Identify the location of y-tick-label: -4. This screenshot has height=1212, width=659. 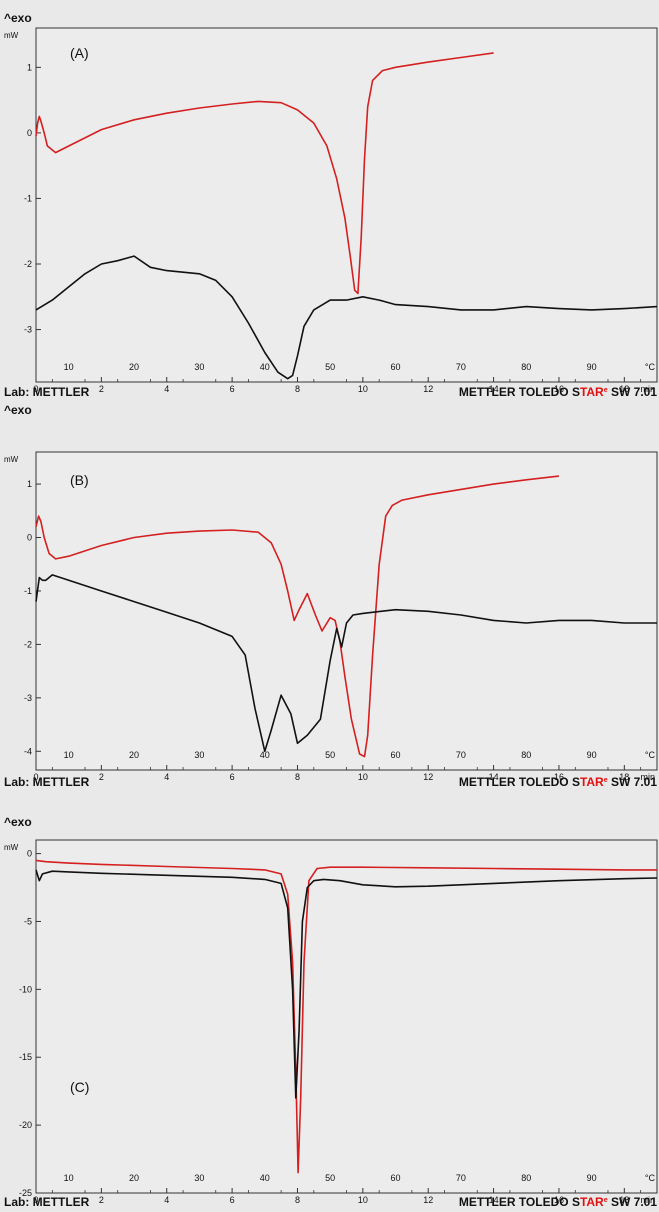
(28, 751).